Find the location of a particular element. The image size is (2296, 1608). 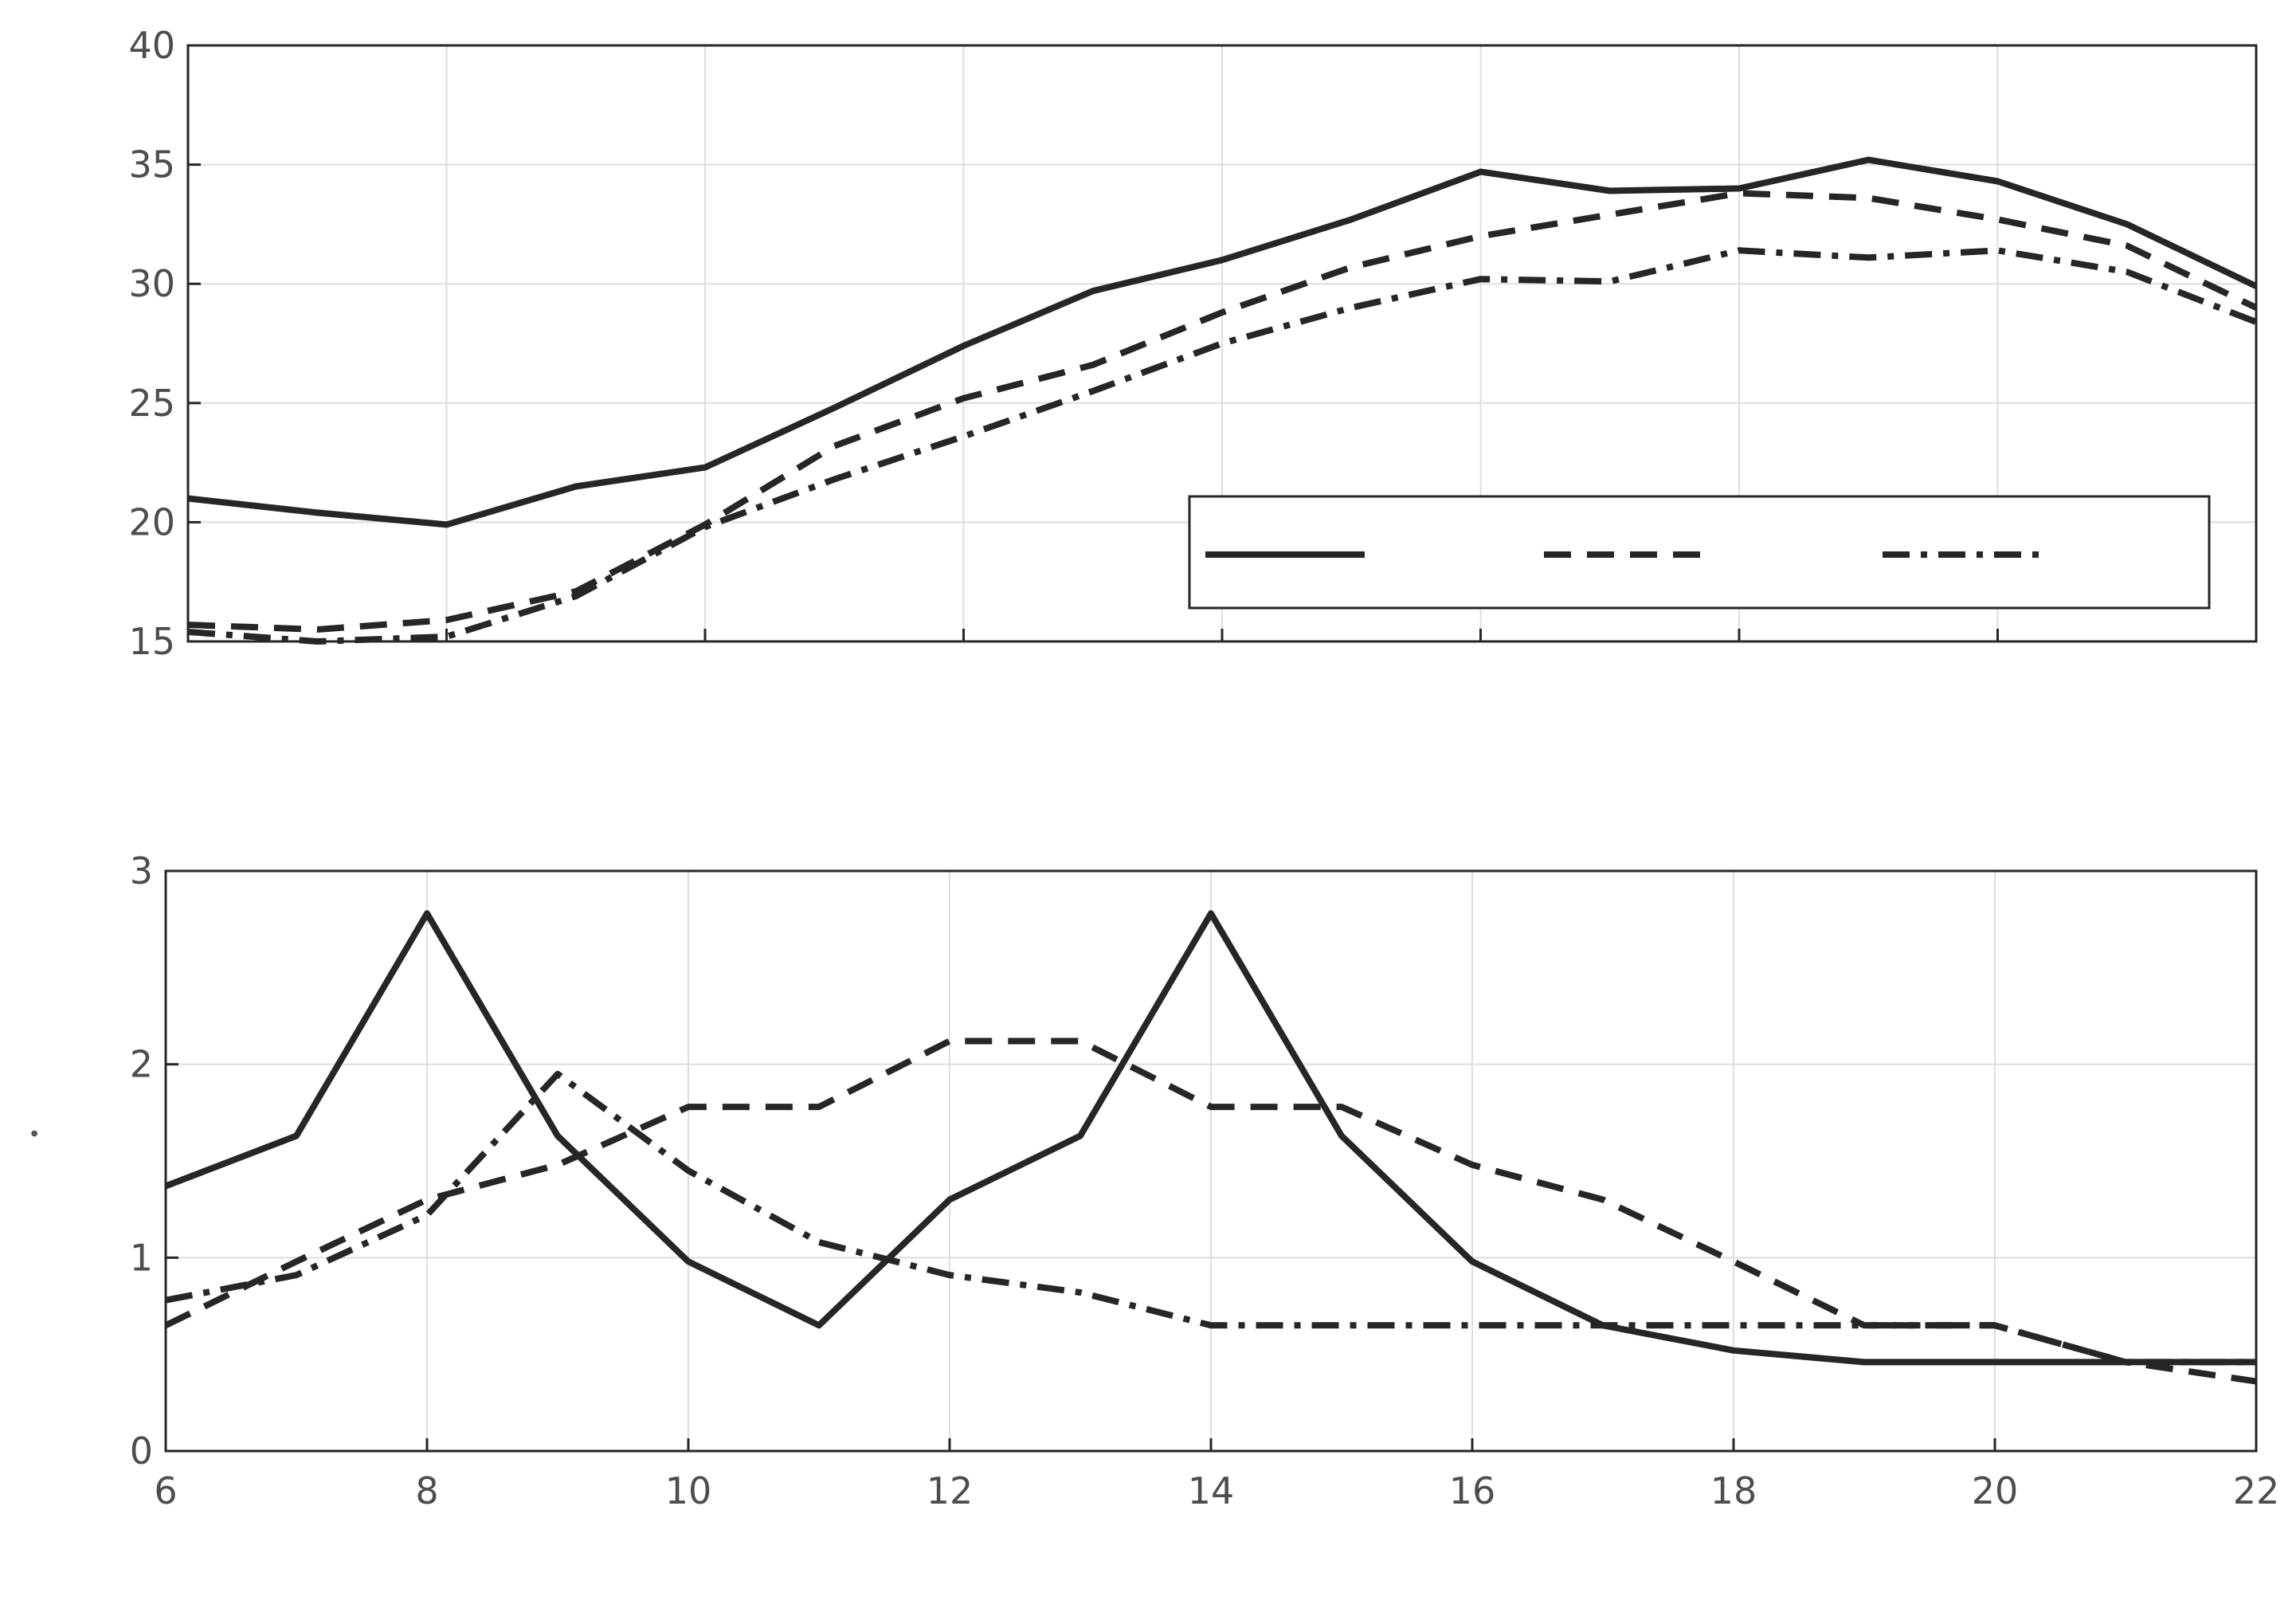

y-tick-label: 40 is located at coordinates (152, 45).